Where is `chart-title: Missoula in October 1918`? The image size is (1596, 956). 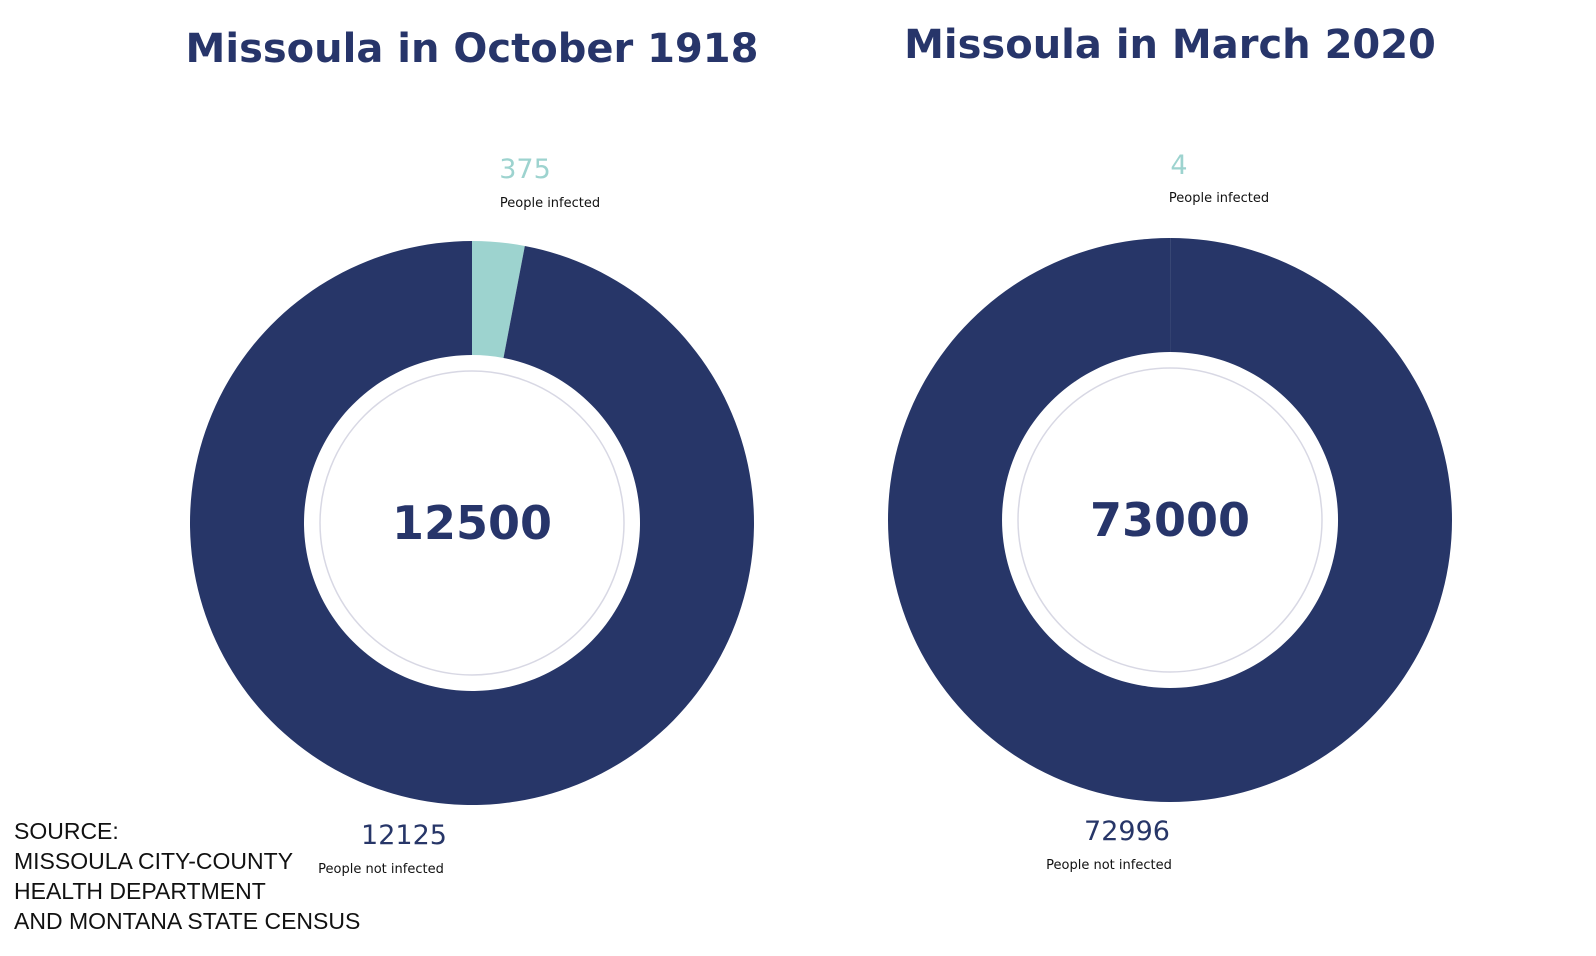 chart-title: Missoula in October 1918 is located at coordinates (472, 49).